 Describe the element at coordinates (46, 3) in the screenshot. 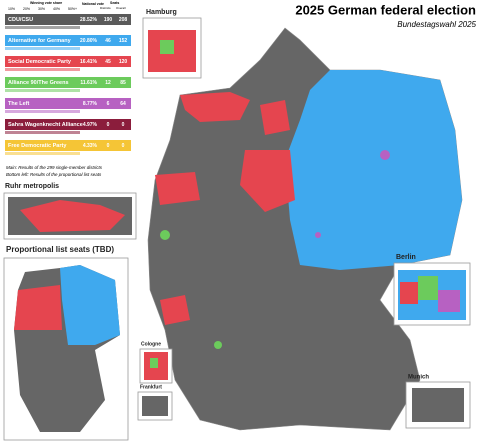

I see `legend-header: Winning vote share` at that location.